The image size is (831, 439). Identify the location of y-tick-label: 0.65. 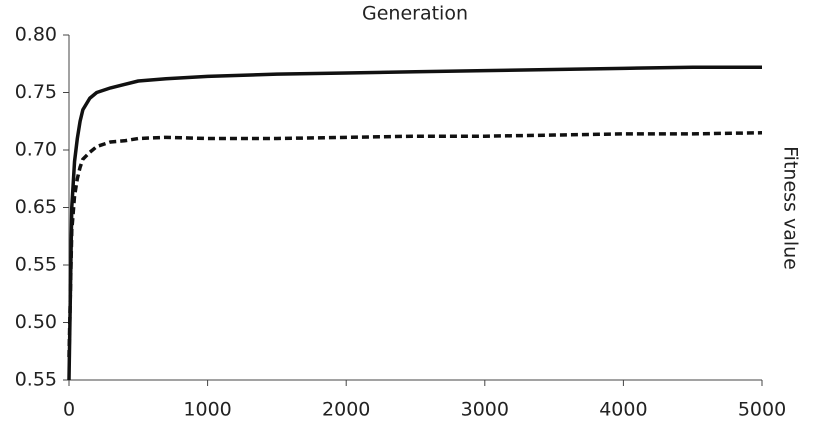
(36, 207).